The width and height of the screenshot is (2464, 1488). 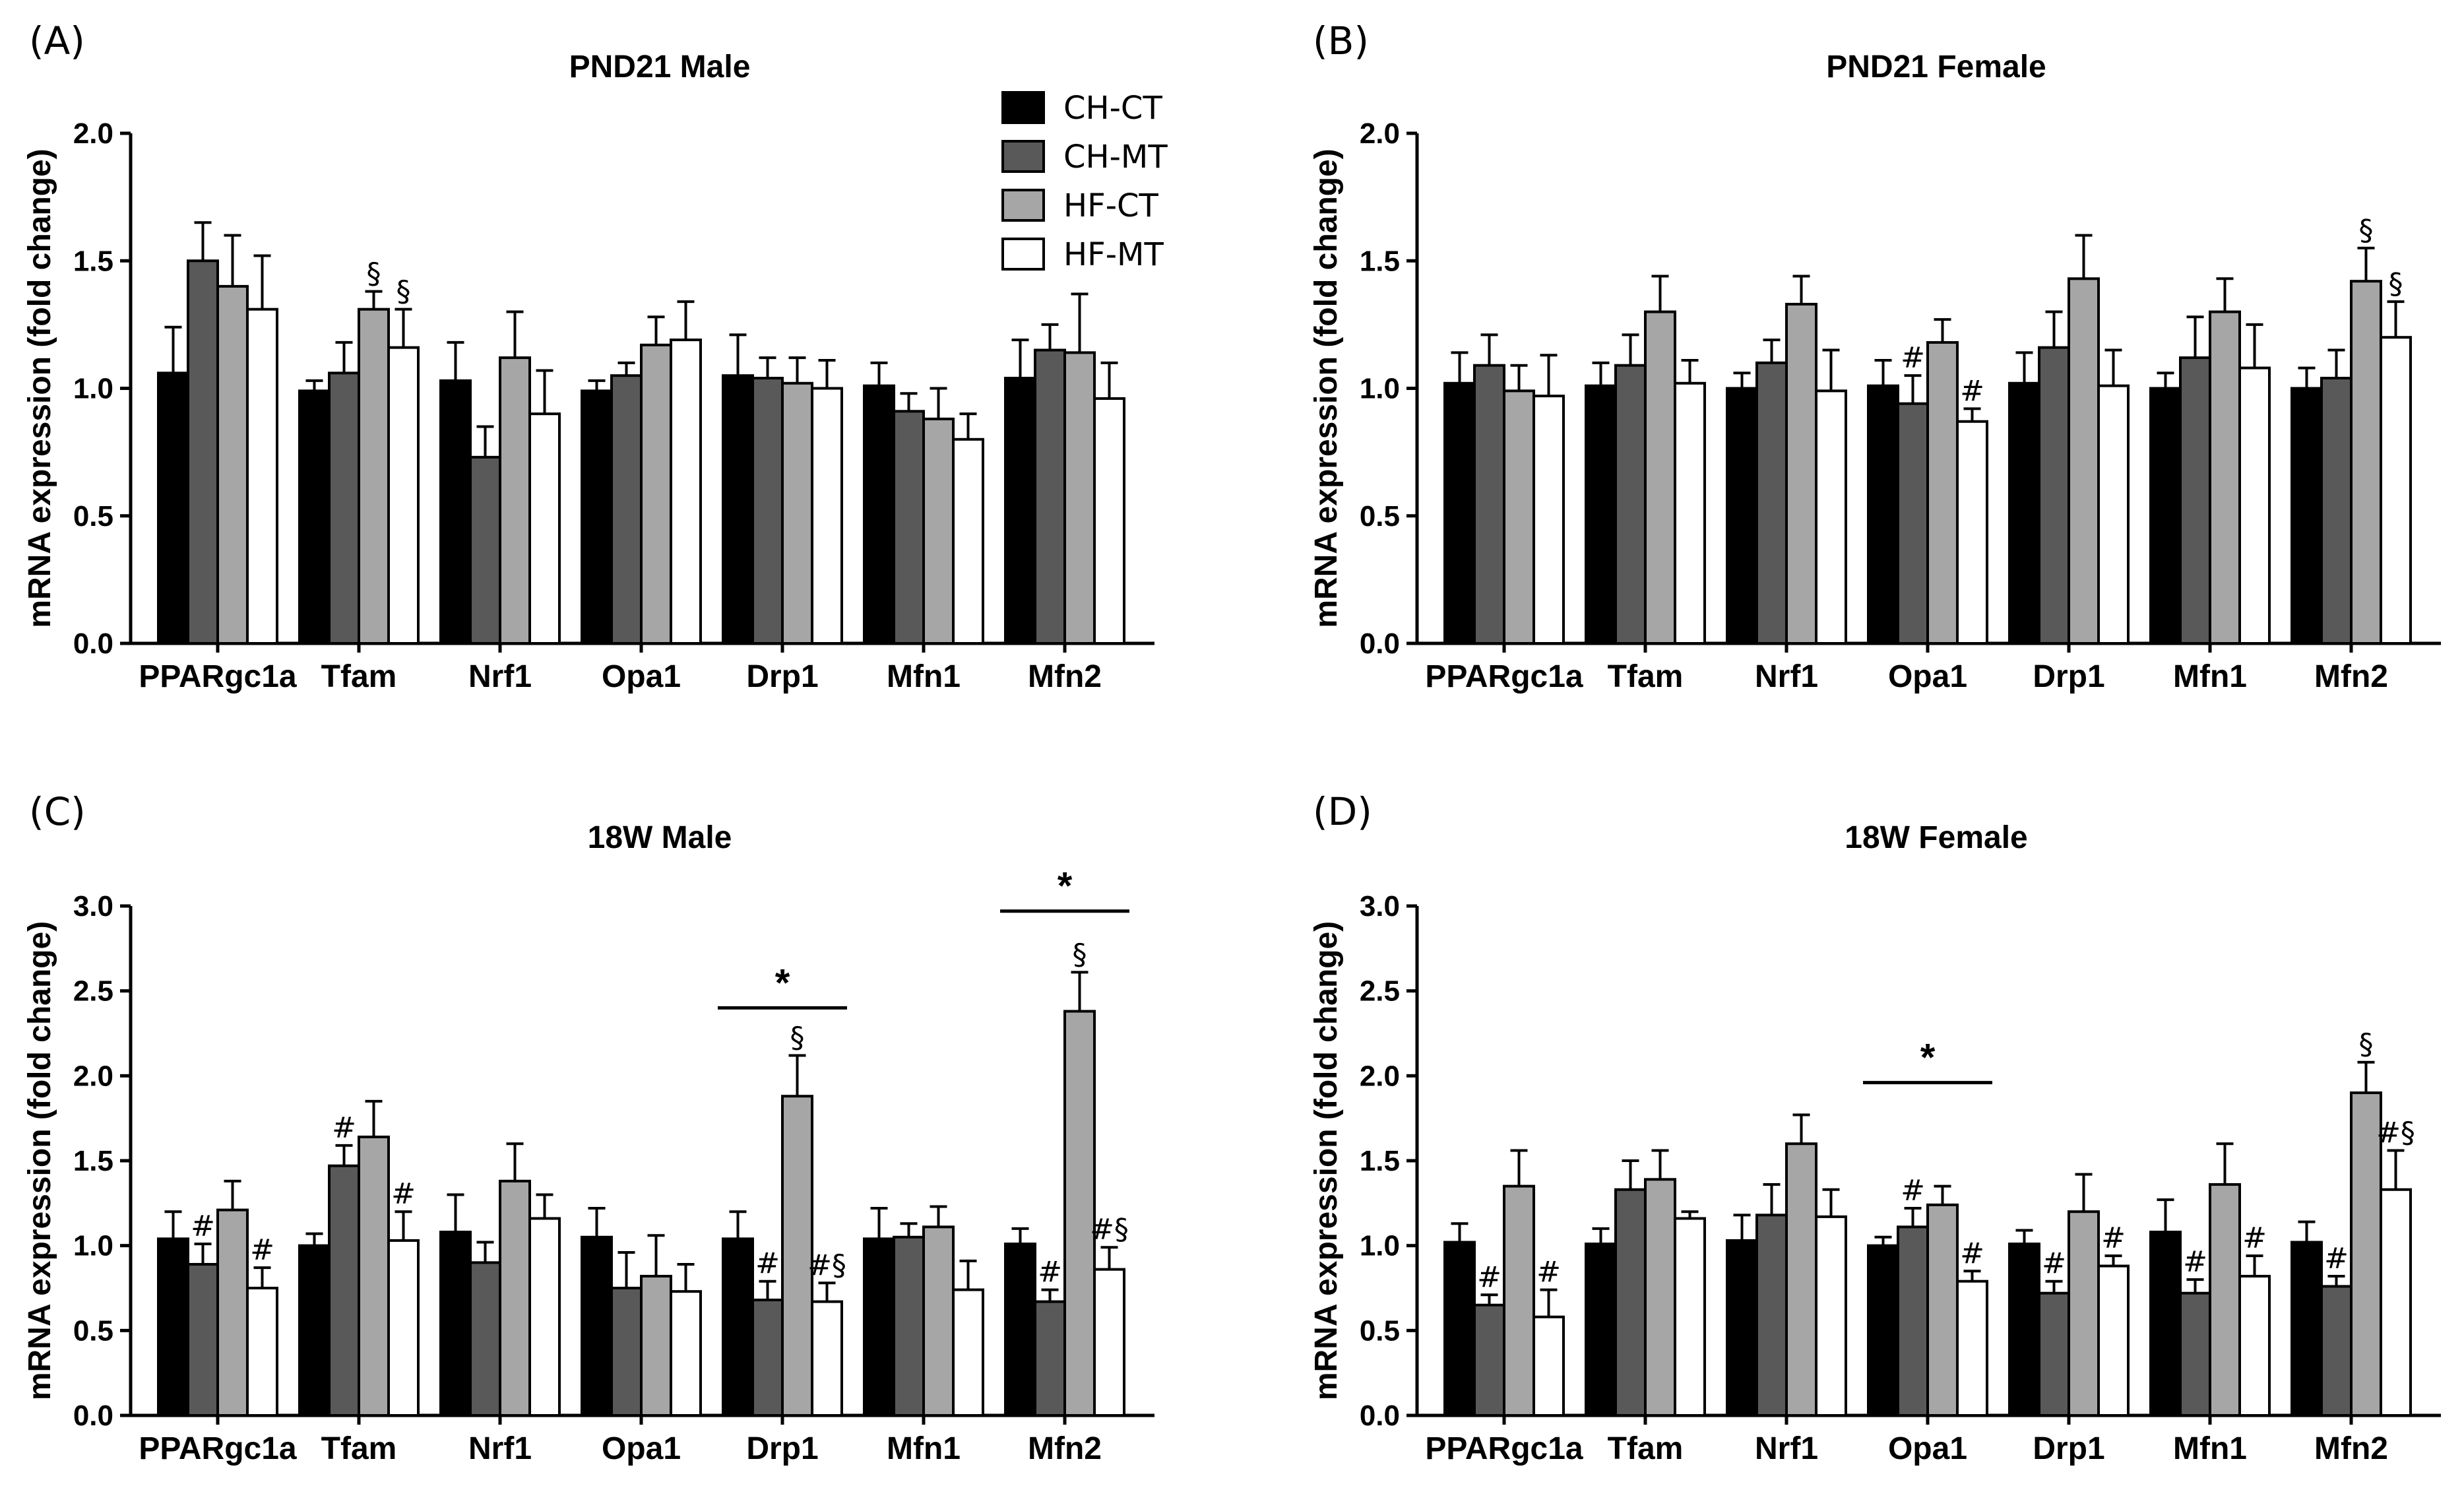 What do you see at coordinates (203, 452) in the screenshot?
I see `panel-a-bar-ch-mt-ppargc1a` at bounding box center [203, 452].